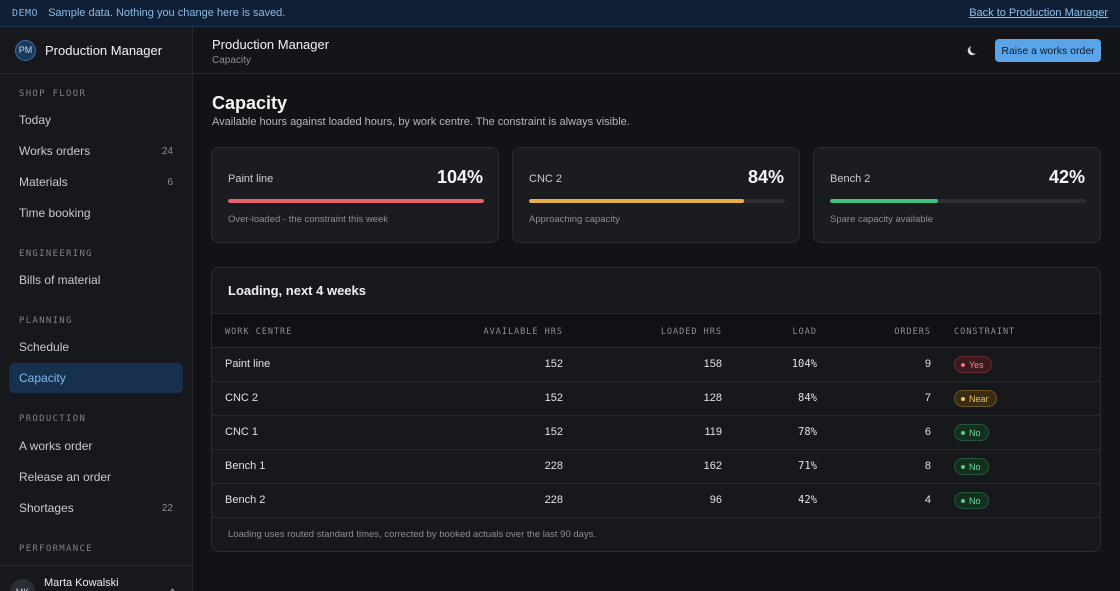 The width and height of the screenshot is (1120, 591). Describe the element at coordinates (691, 332) in the screenshot. I see `column-header-loaded-hrs: LOADED HRS` at that location.